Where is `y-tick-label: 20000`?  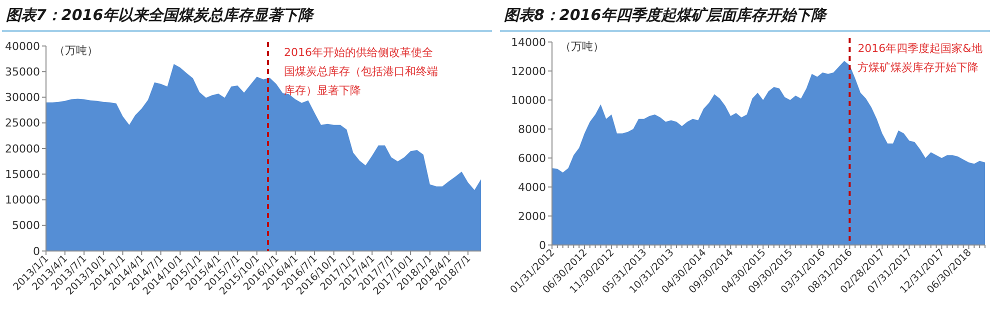 y-tick-label: 20000 is located at coordinates (22, 149).